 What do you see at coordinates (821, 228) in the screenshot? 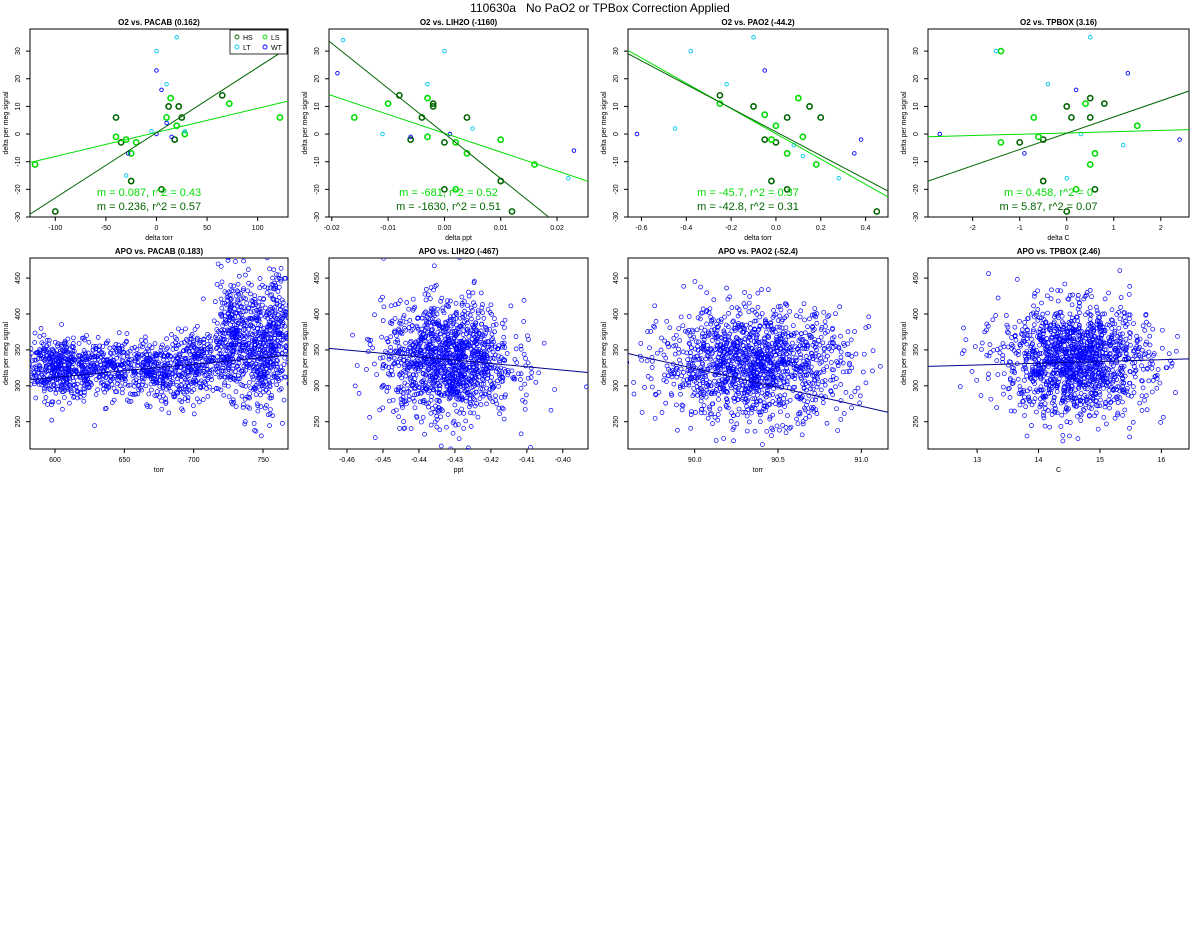
I see `x-tick-label: 0.2` at bounding box center [821, 228].